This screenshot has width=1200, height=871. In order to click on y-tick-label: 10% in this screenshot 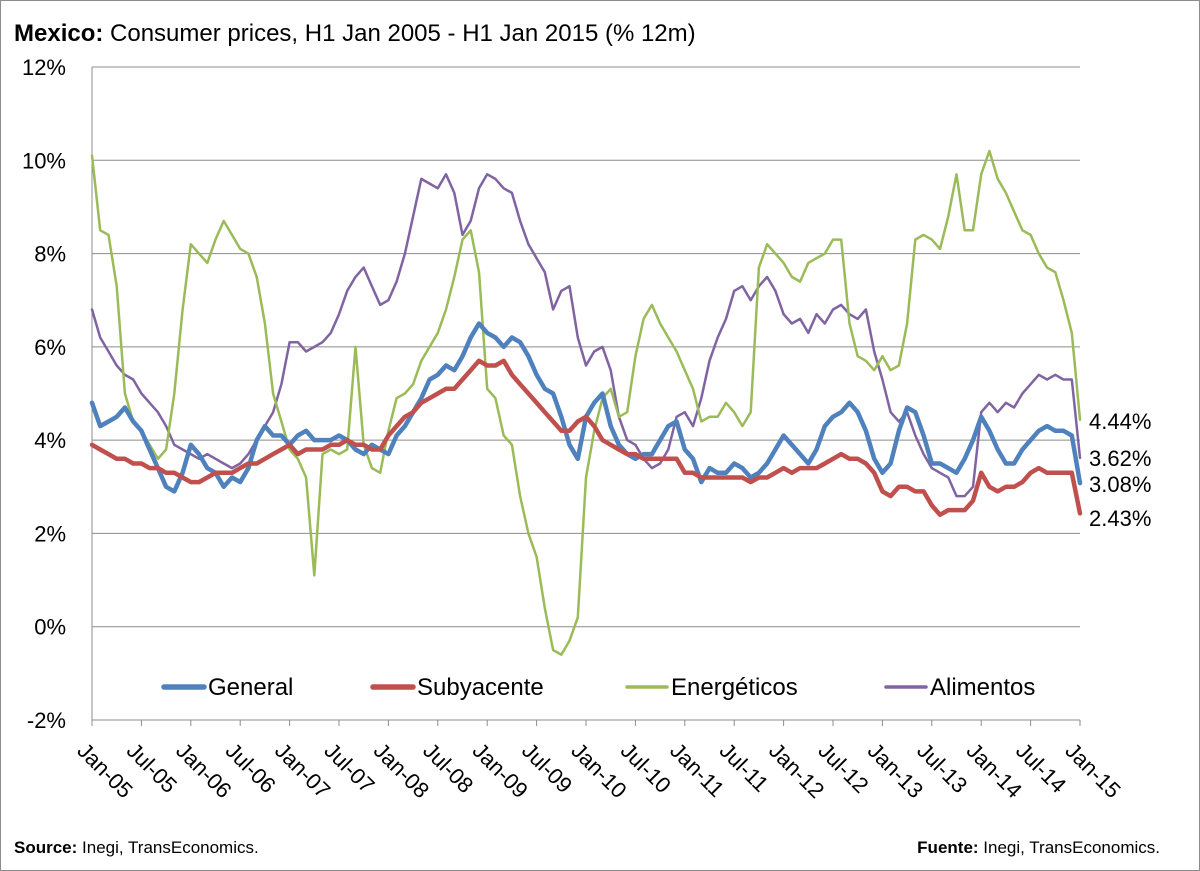, I will do `click(44, 160)`.